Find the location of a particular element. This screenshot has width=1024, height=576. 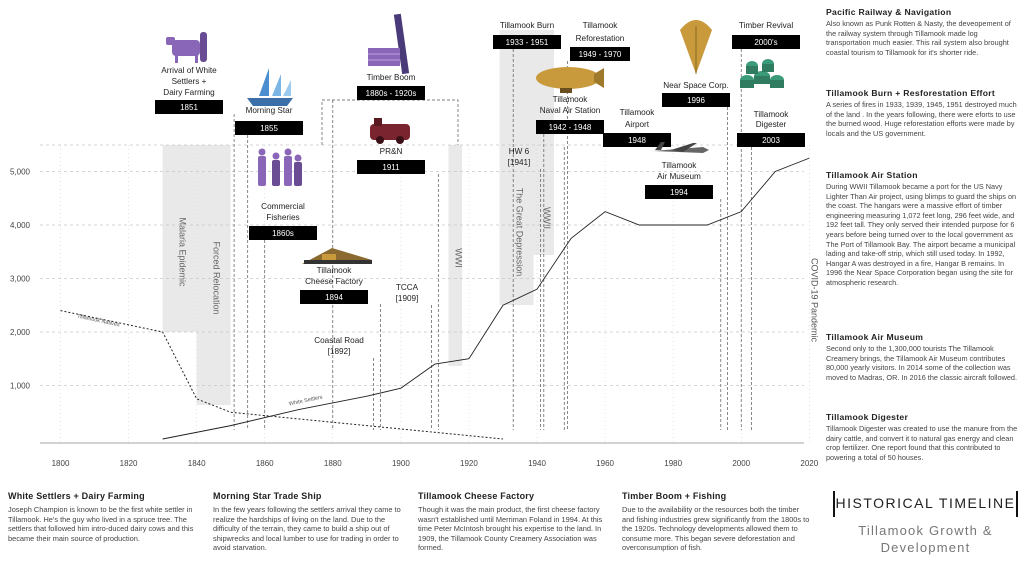

blimp-fin is located at coordinates (599, 78).